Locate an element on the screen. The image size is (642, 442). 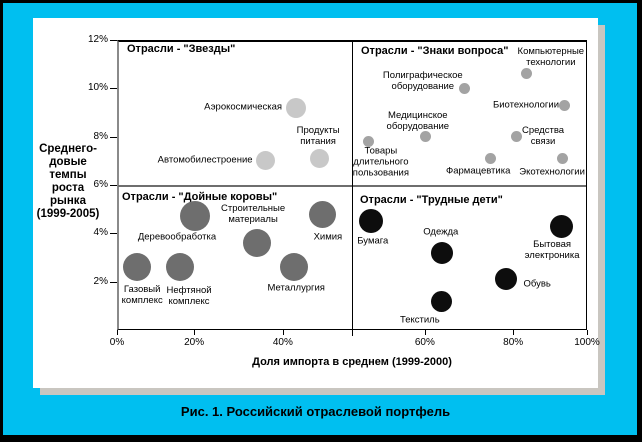
x-tick-label: 60% is located at coordinates (424, 342).